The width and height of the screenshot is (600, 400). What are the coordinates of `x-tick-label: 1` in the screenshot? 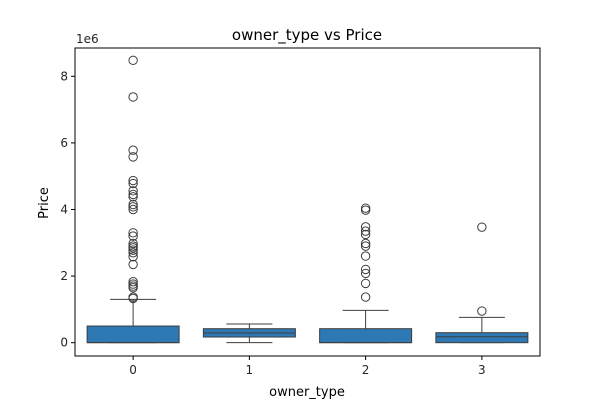 It's located at (250, 370).